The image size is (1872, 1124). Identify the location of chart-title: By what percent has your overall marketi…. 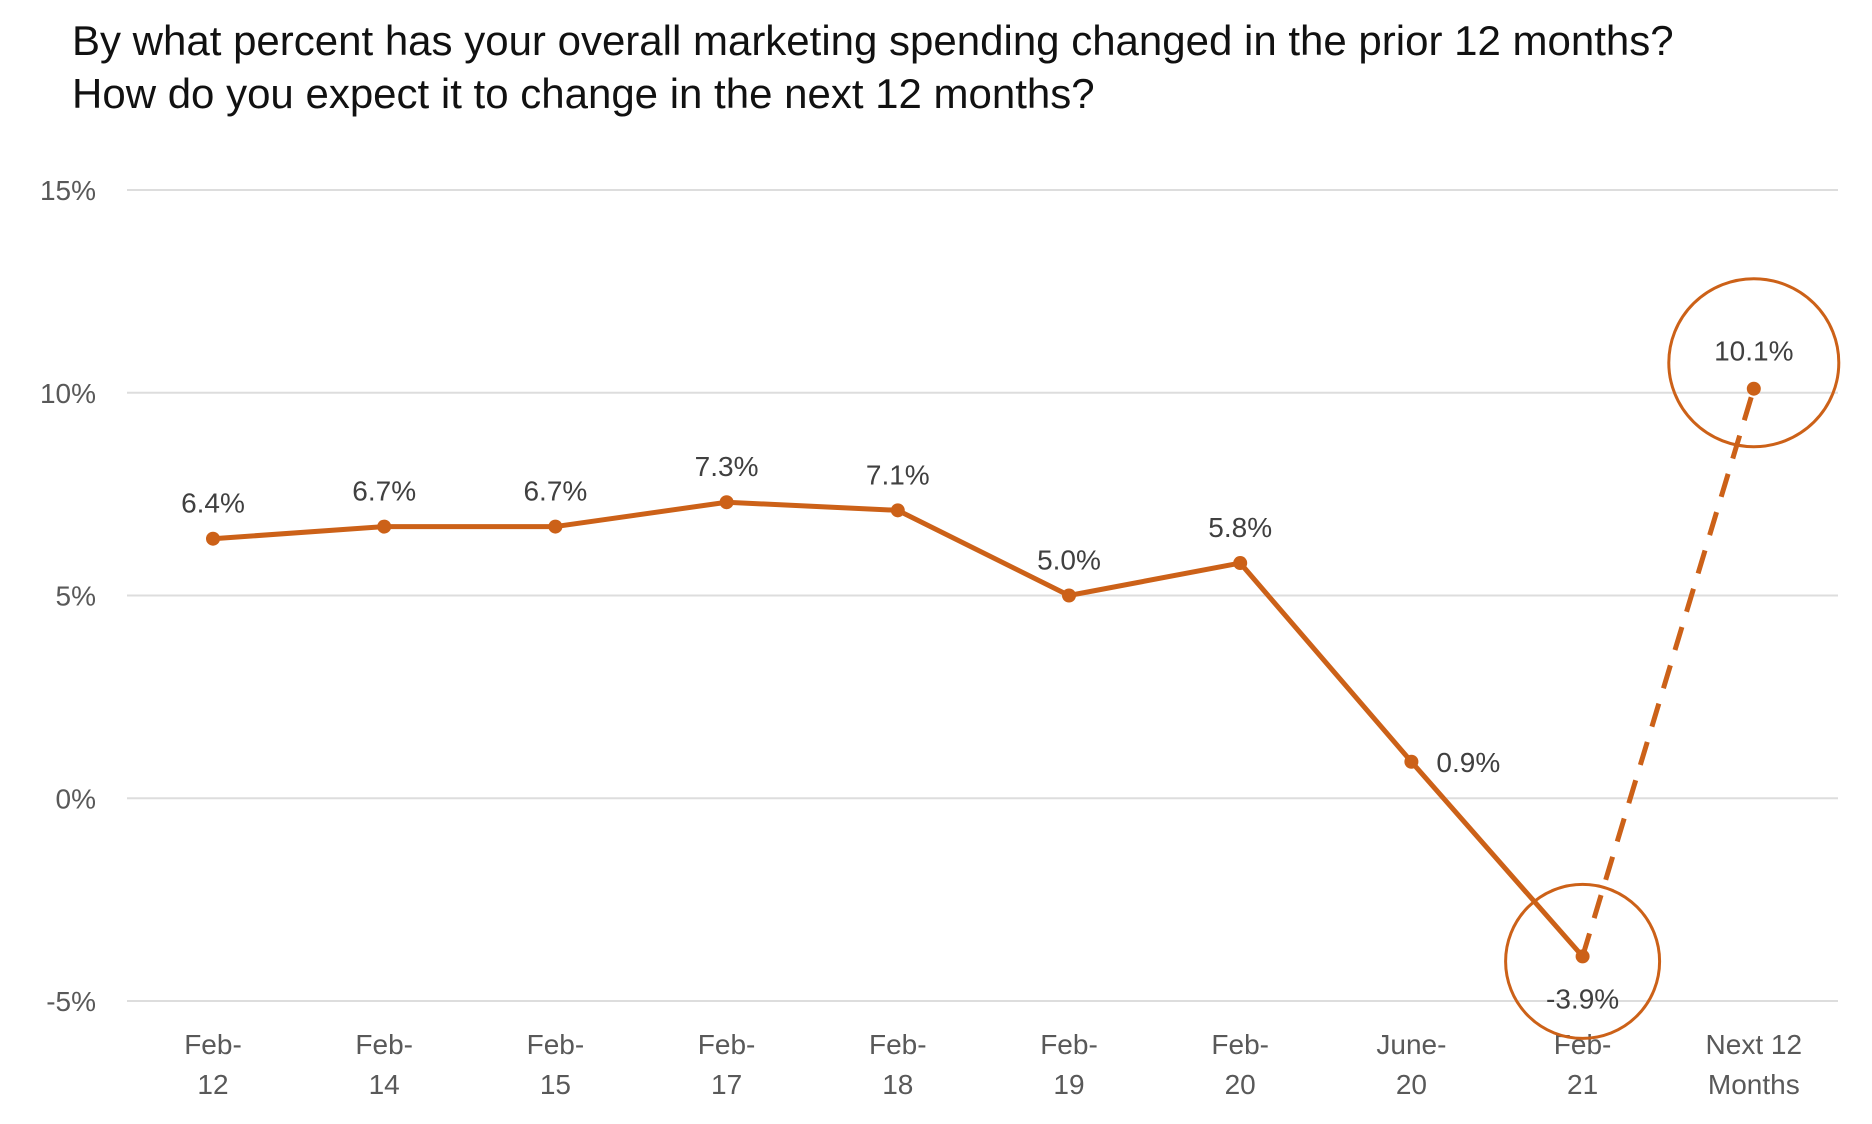
(873, 67).